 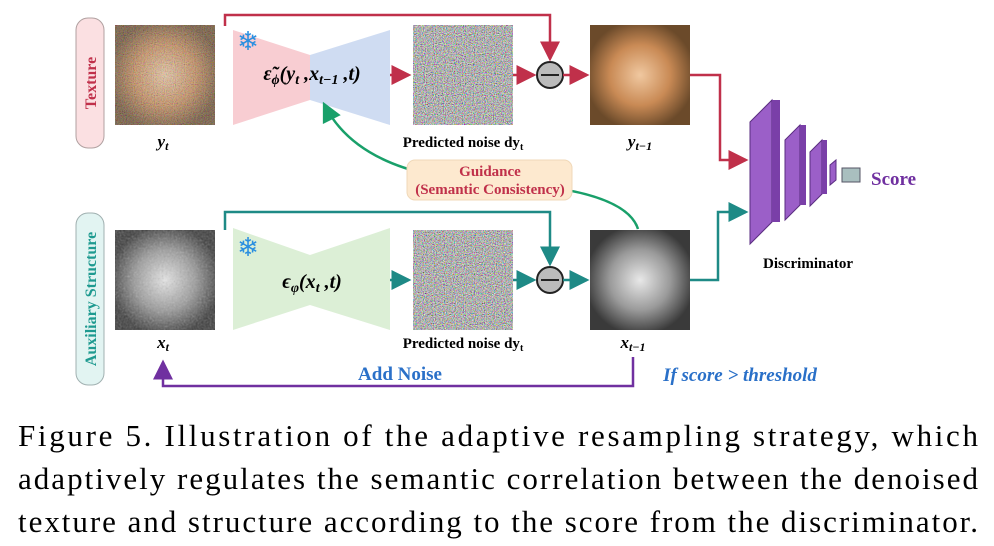 What do you see at coordinates (276, 80) in the screenshot?
I see `subscript: ϕ` at bounding box center [276, 80].